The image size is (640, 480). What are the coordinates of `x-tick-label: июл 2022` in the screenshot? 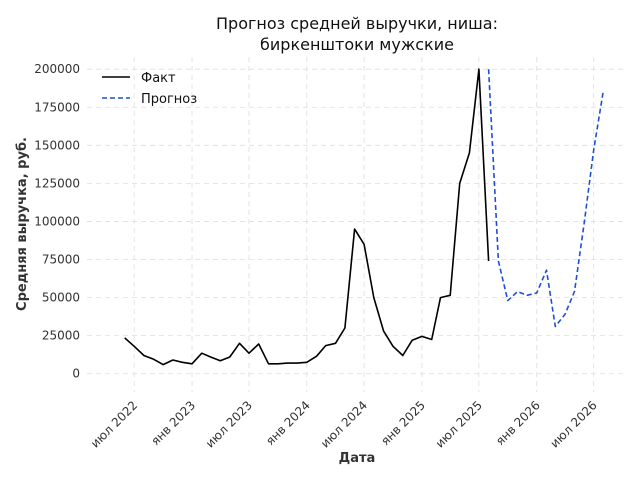 It's located at (114, 424).